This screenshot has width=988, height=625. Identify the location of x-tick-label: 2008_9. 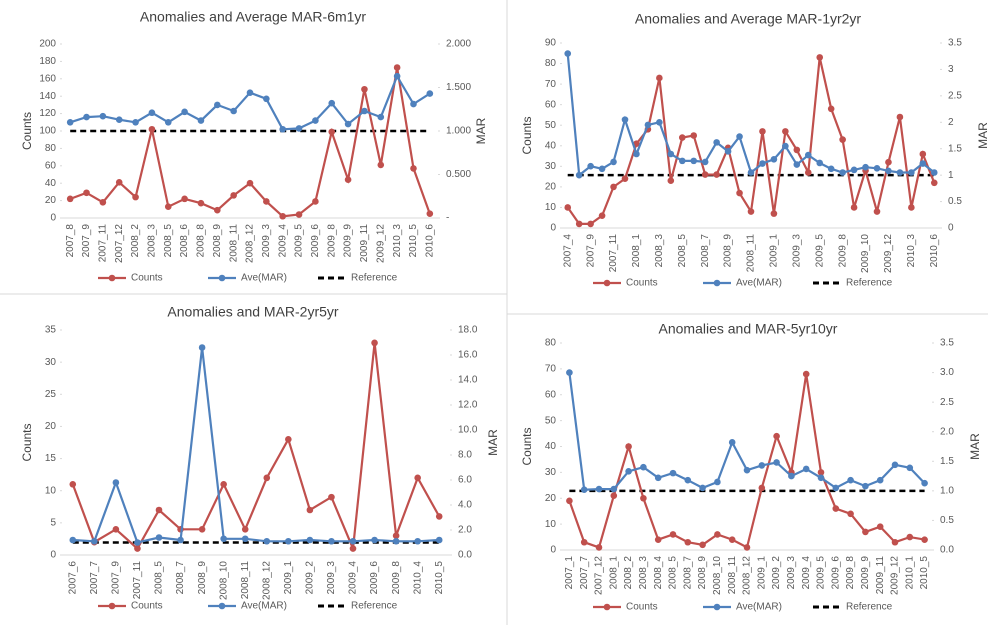
(728, 251).